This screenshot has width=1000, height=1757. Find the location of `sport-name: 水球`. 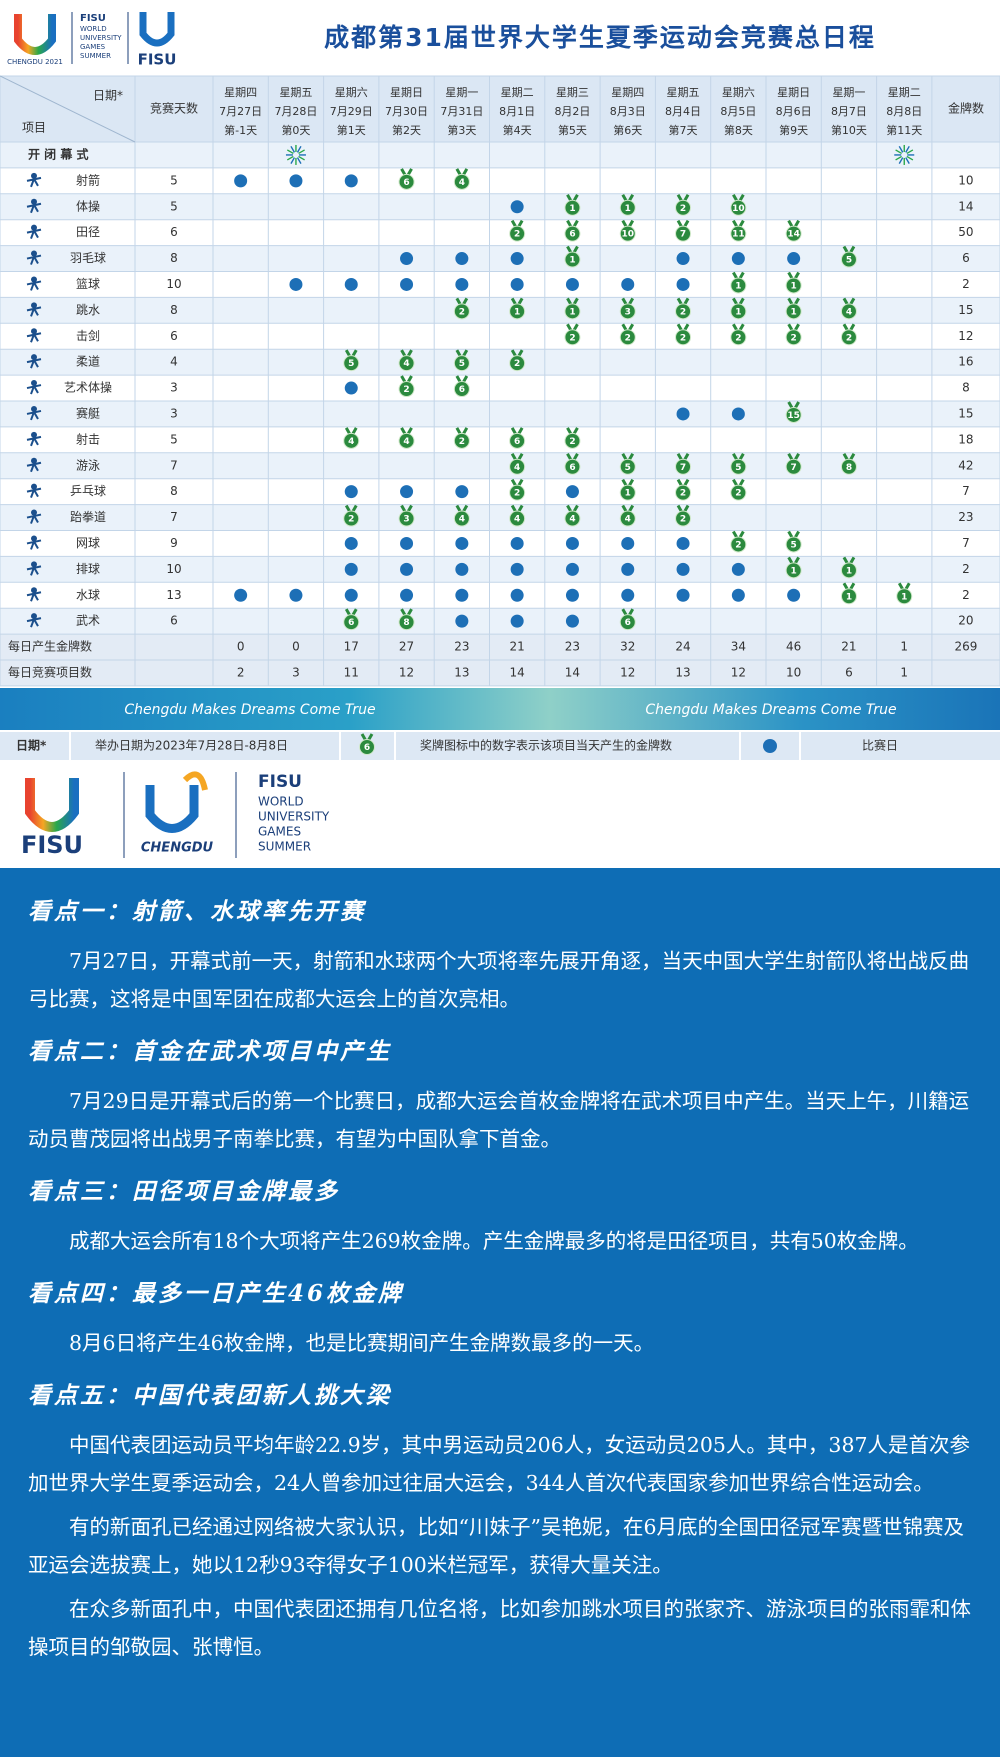

sport-name: 水球 is located at coordinates (88, 595).